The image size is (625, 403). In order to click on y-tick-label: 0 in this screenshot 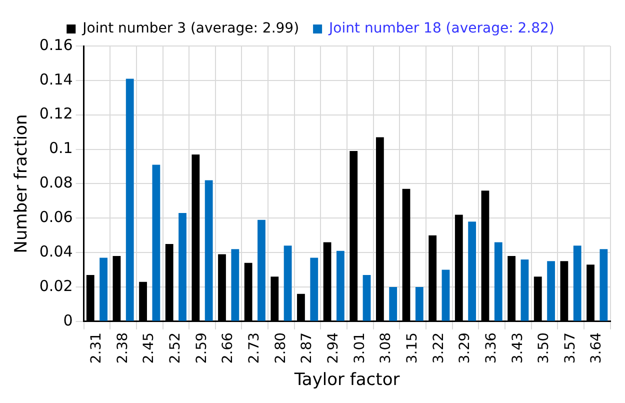, I will do `click(68, 320)`.